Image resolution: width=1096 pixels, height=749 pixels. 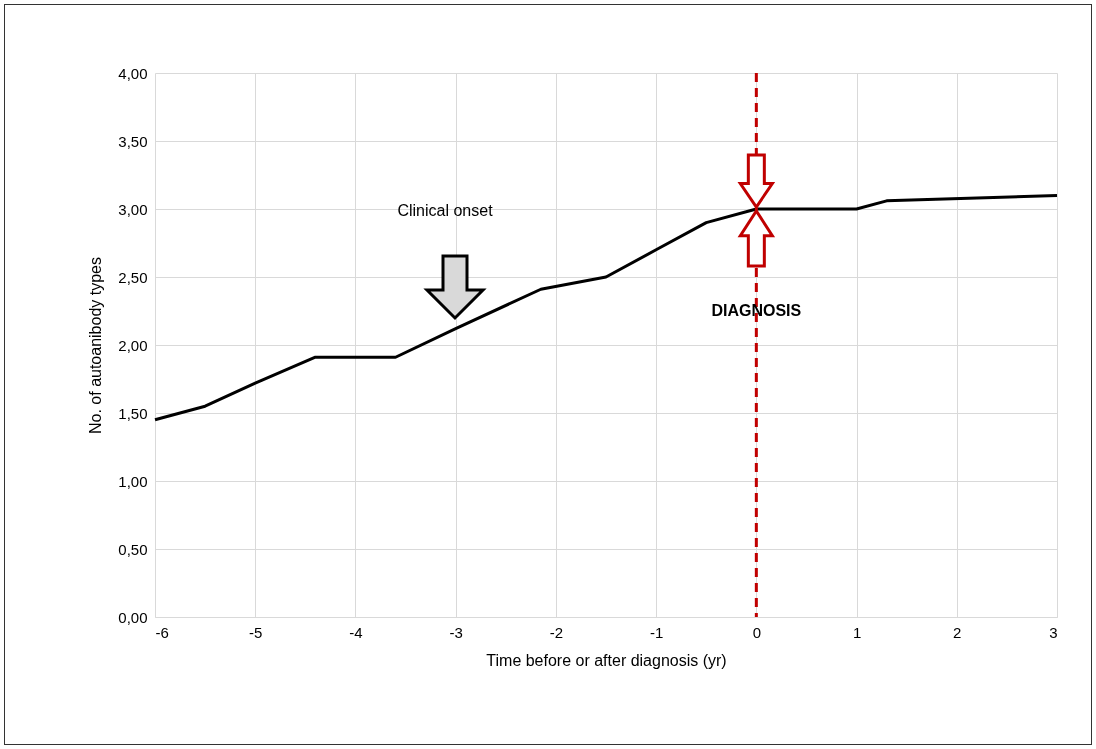 I want to click on x-tick-label: -6, so click(x=162, y=632).